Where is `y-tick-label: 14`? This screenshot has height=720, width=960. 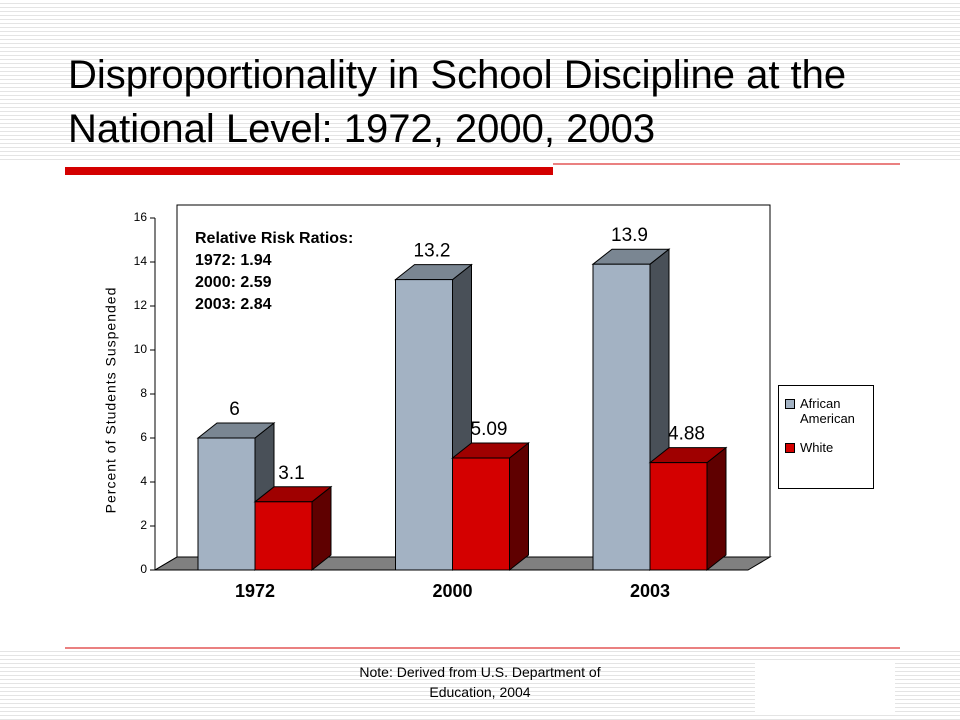 y-tick-label: 14 is located at coordinates (141, 261).